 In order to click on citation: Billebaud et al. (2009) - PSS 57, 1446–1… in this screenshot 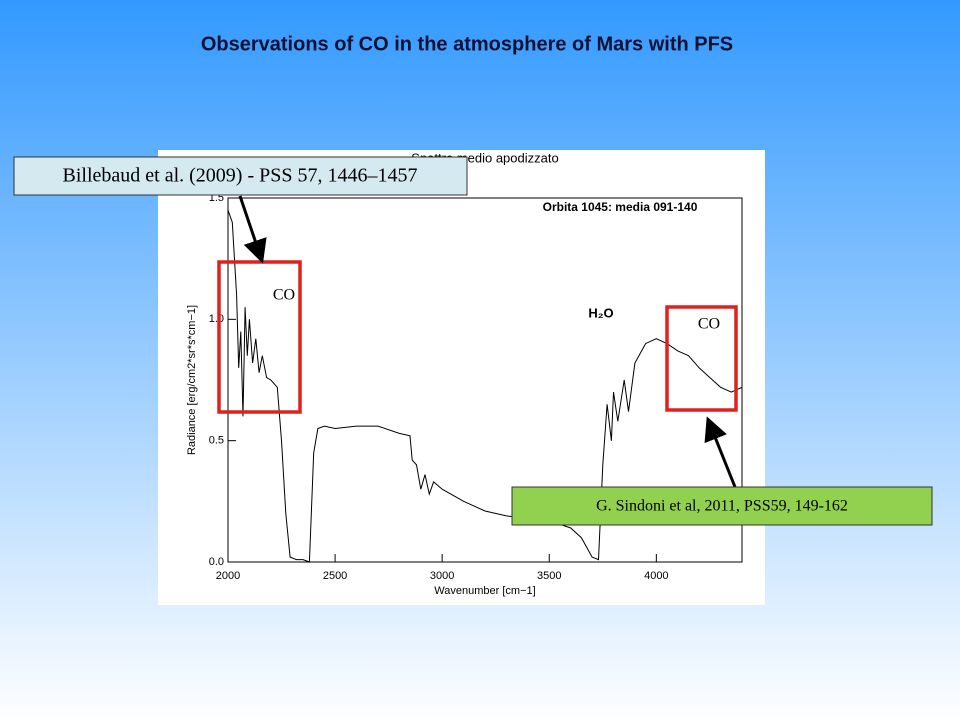, I will do `click(240, 176)`.